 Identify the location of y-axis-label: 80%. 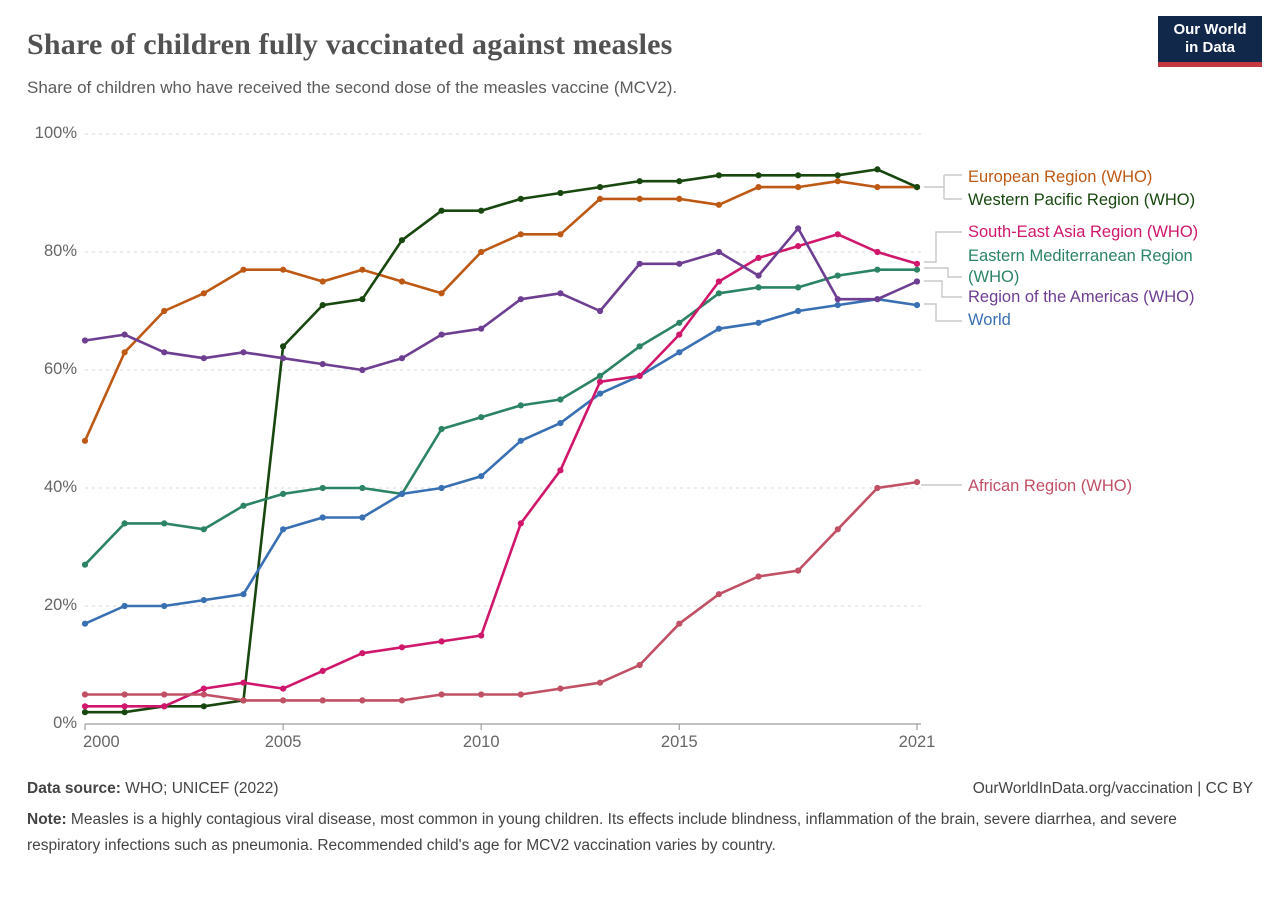
(60, 251).